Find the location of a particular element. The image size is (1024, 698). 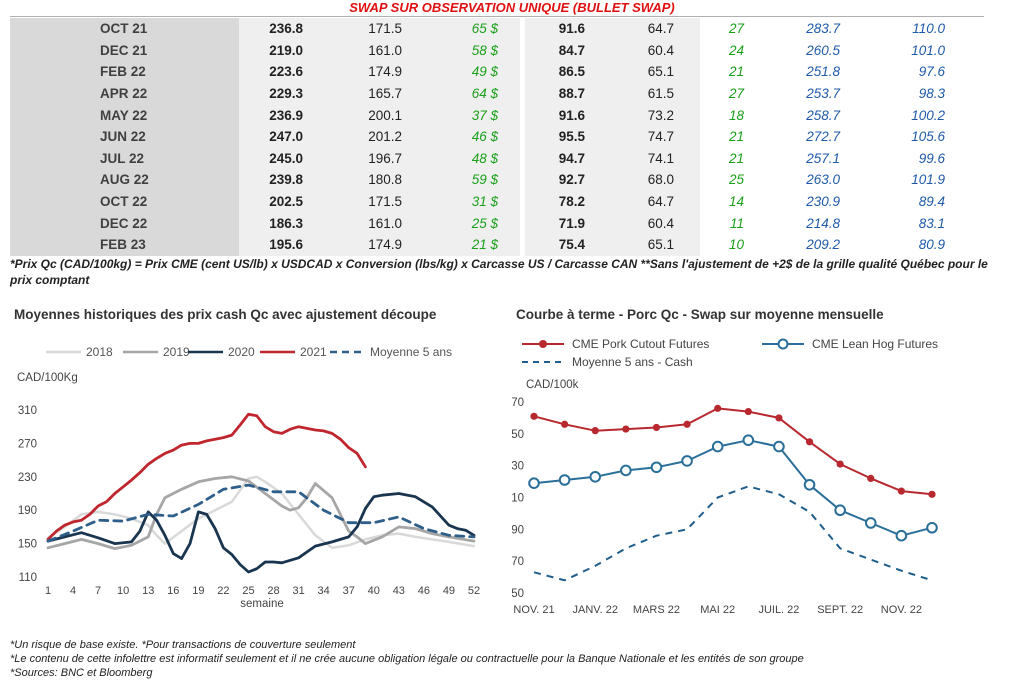

x-tick-label: 49 is located at coordinates (449, 591).